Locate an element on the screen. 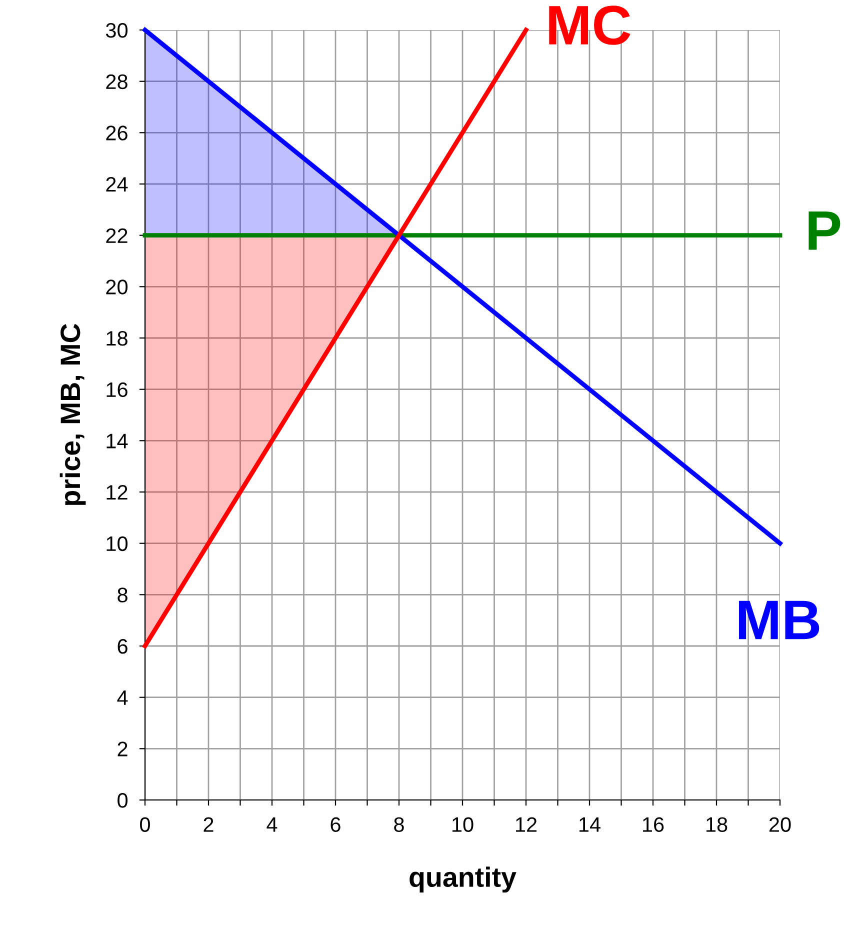 The height and width of the screenshot is (933, 856). y-tick-label: 28 is located at coordinates (117, 82).